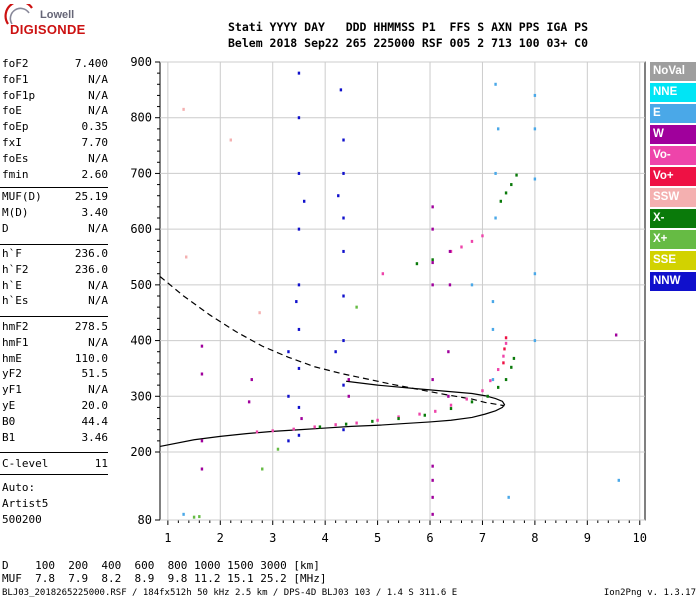  I want to click on param-row-fxi: fxI 7.70, so click(55, 143).